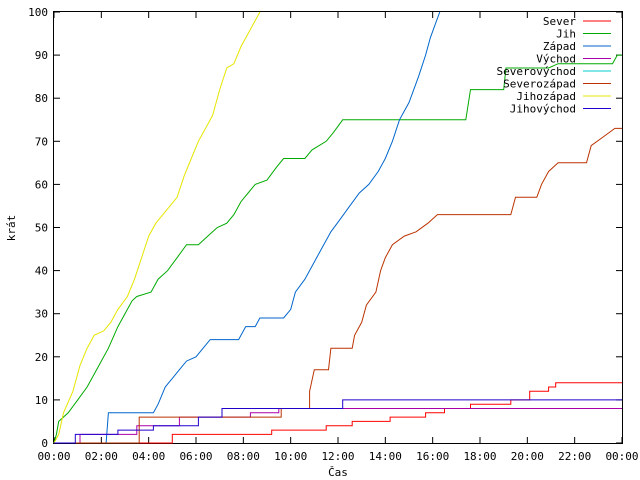 This screenshot has height=480, width=640. I want to click on y-tick-label: 90, so click(41, 55).